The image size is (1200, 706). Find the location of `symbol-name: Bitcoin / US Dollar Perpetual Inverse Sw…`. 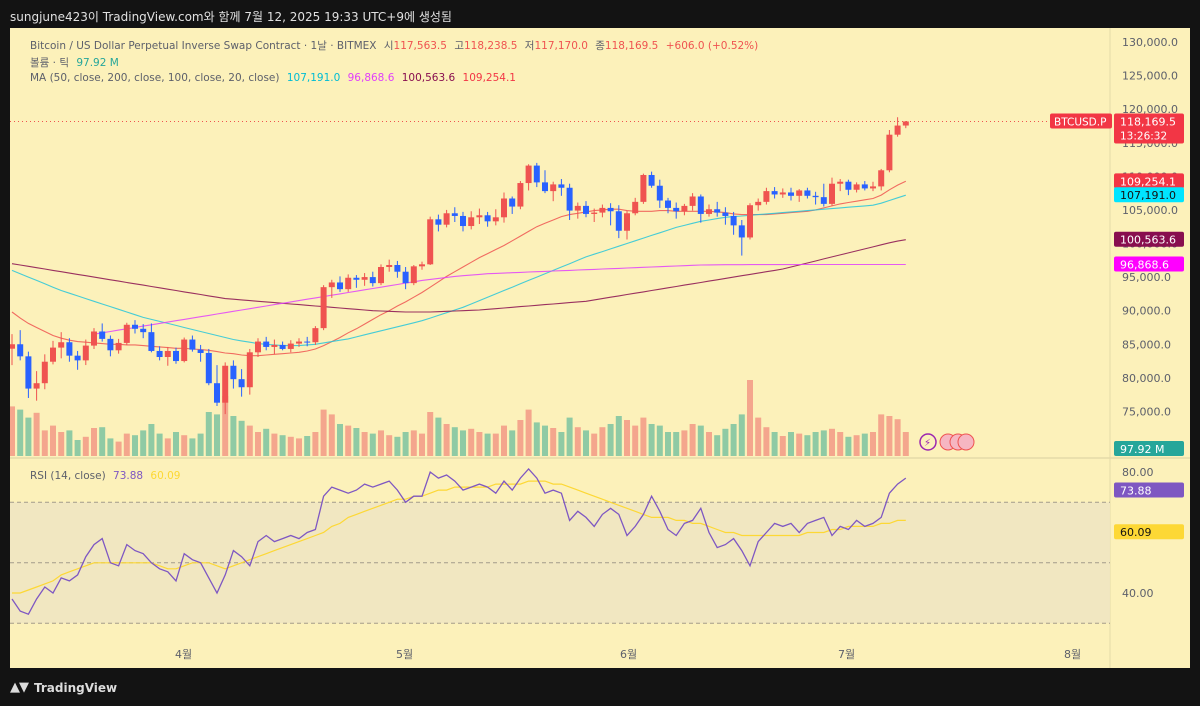

symbol-name: Bitcoin / US Dollar Perpetual Inverse Sw… is located at coordinates (203, 46).